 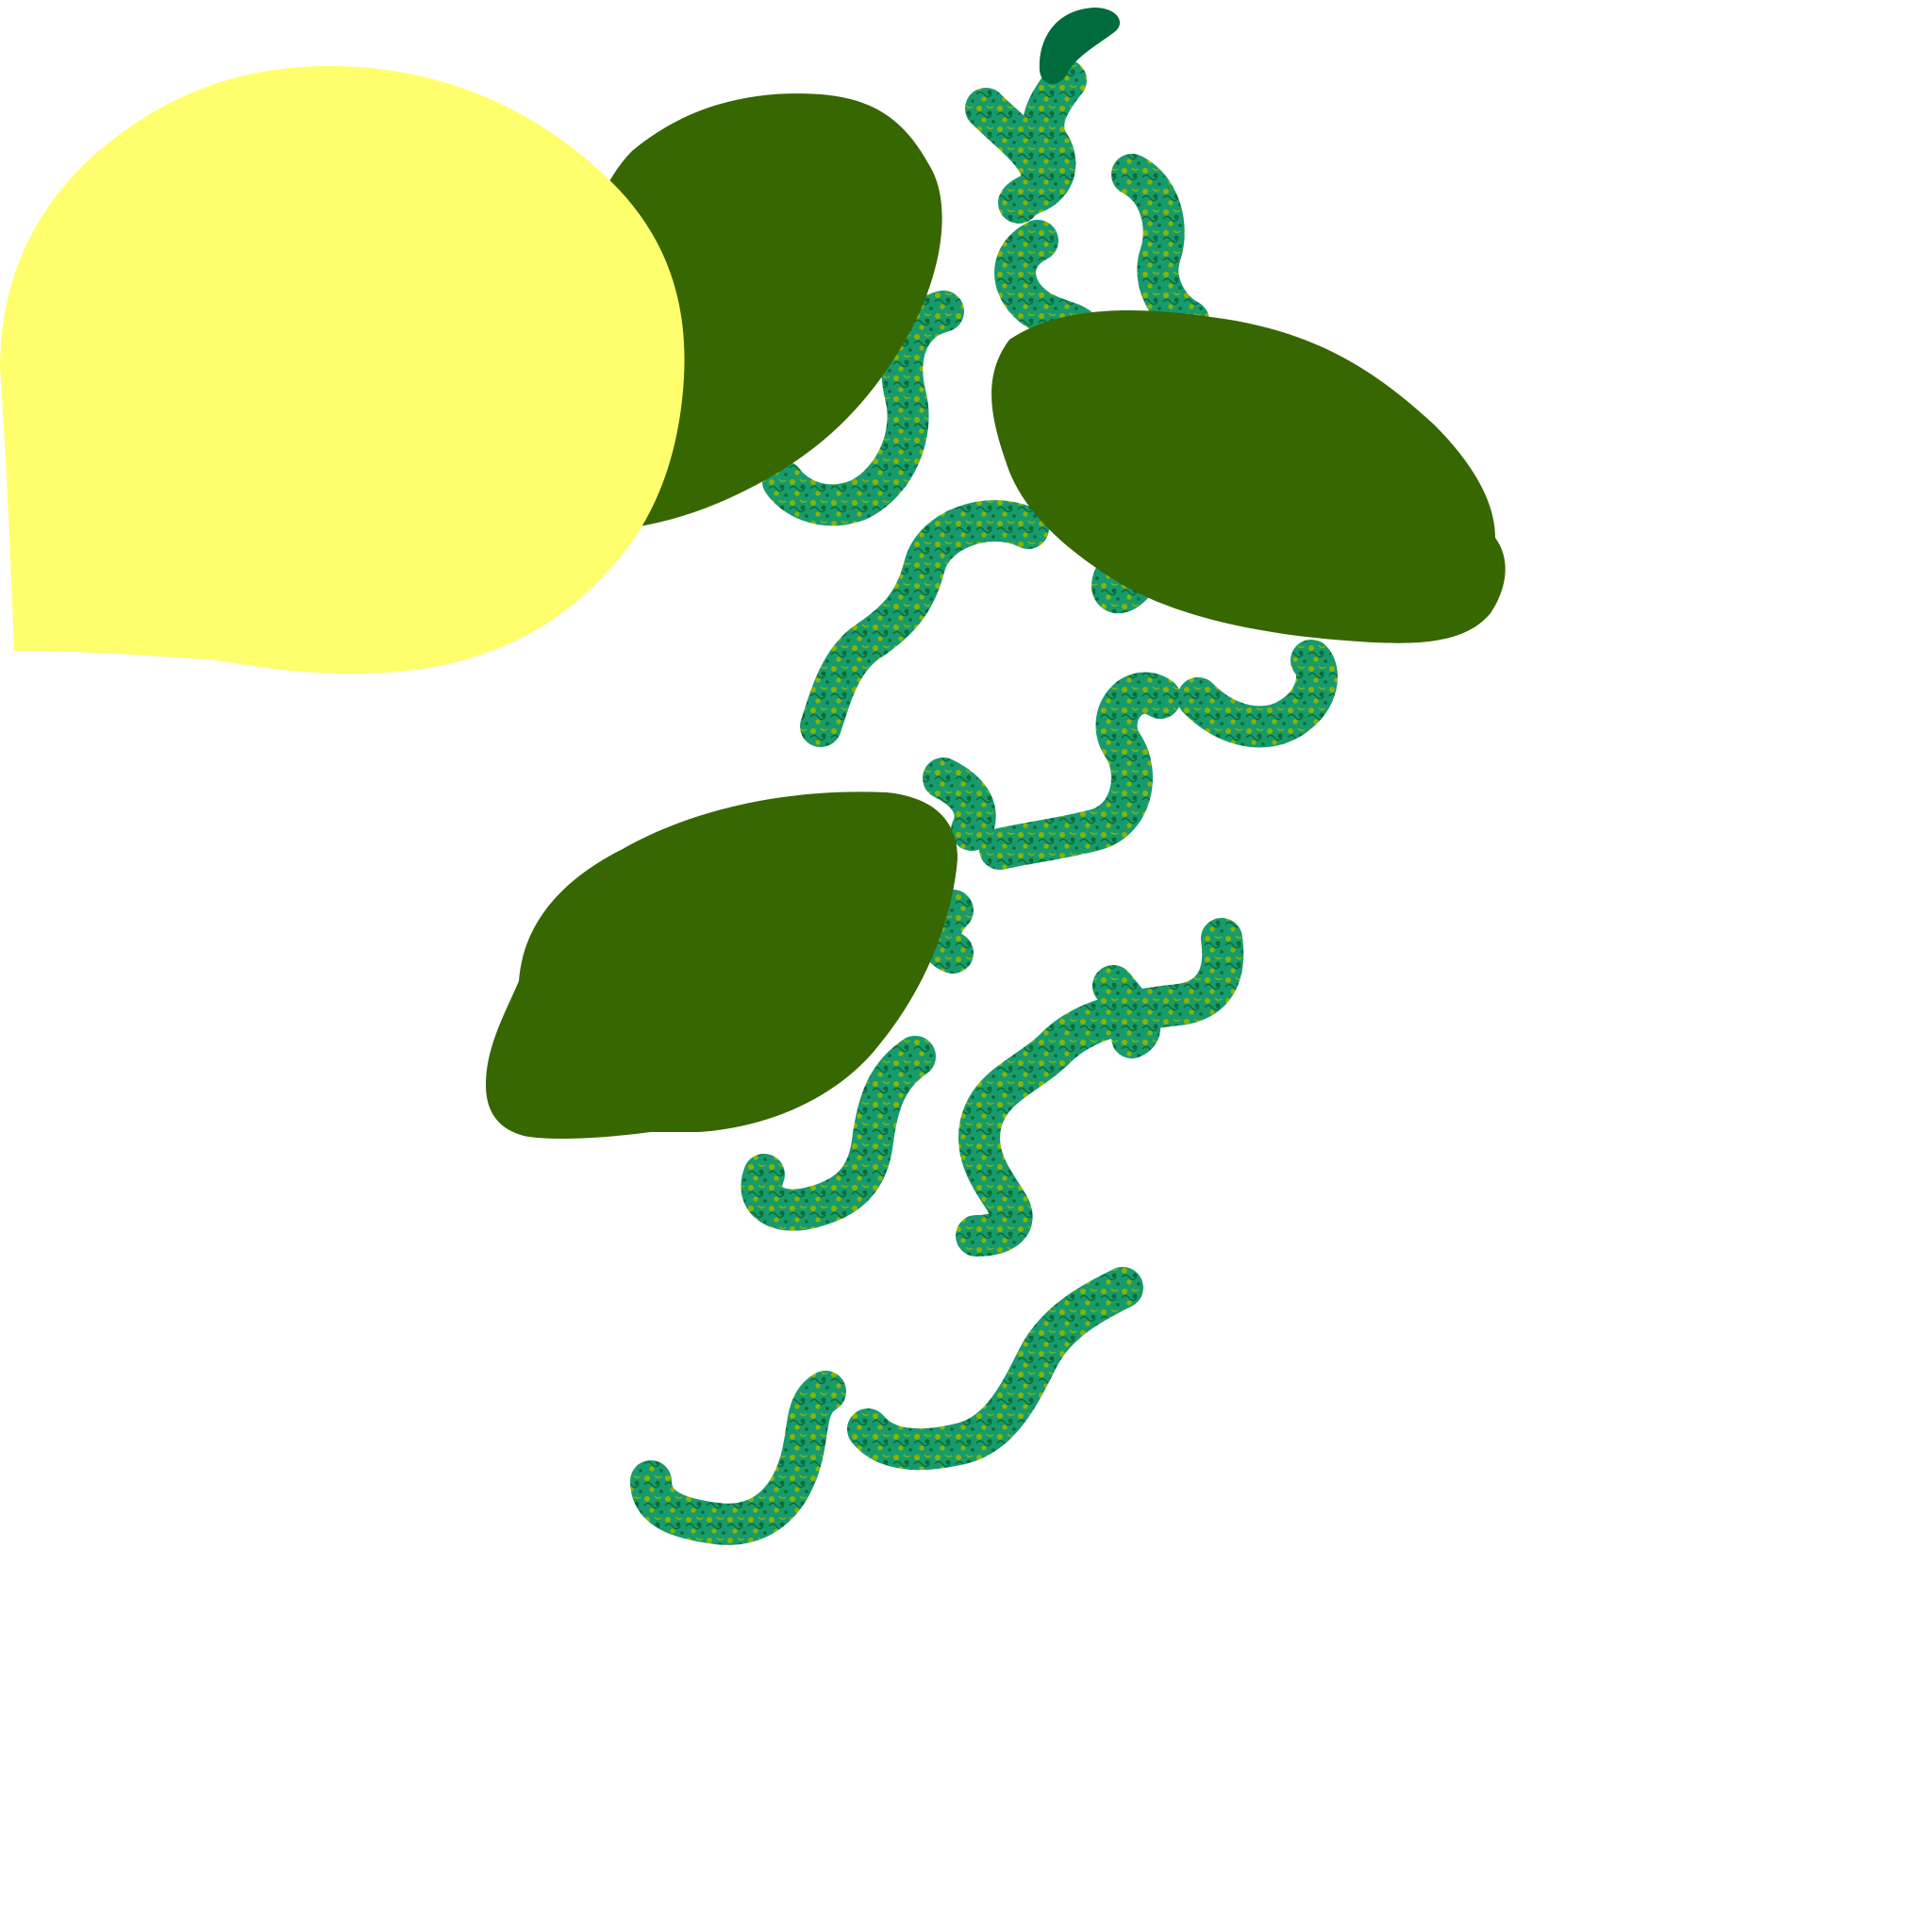 I want to click on lime-bottom, so click(x=722, y=965).